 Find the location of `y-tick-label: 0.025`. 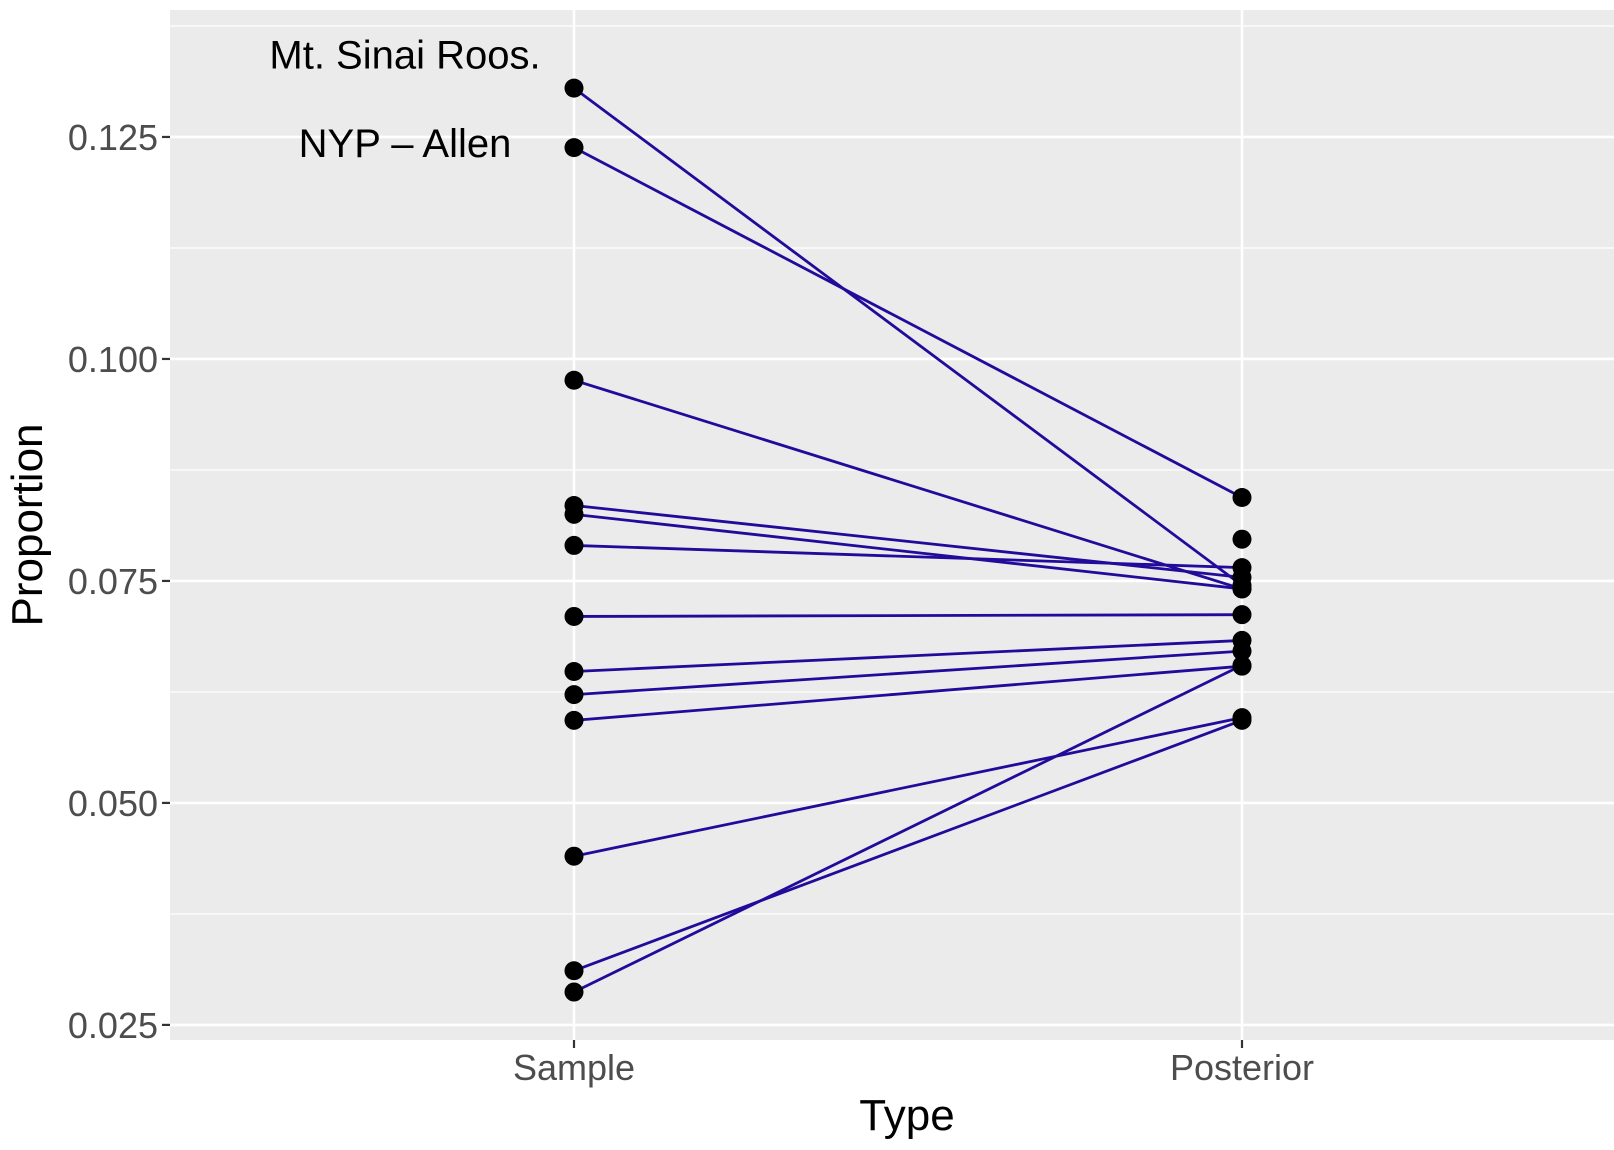

y-tick-label: 0.025 is located at coordinates (113, 1025).